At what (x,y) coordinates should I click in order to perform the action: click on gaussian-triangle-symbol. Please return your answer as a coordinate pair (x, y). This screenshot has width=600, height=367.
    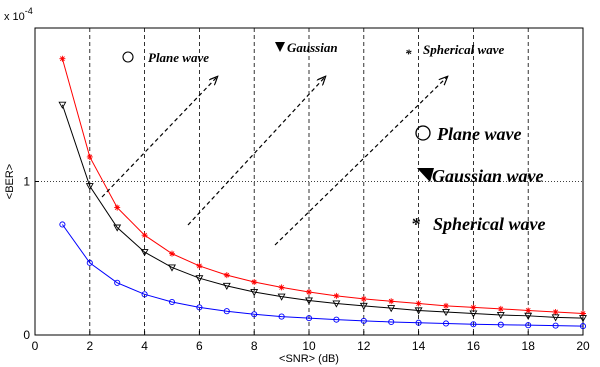
    Looking at the image, I should click on (280, 47).